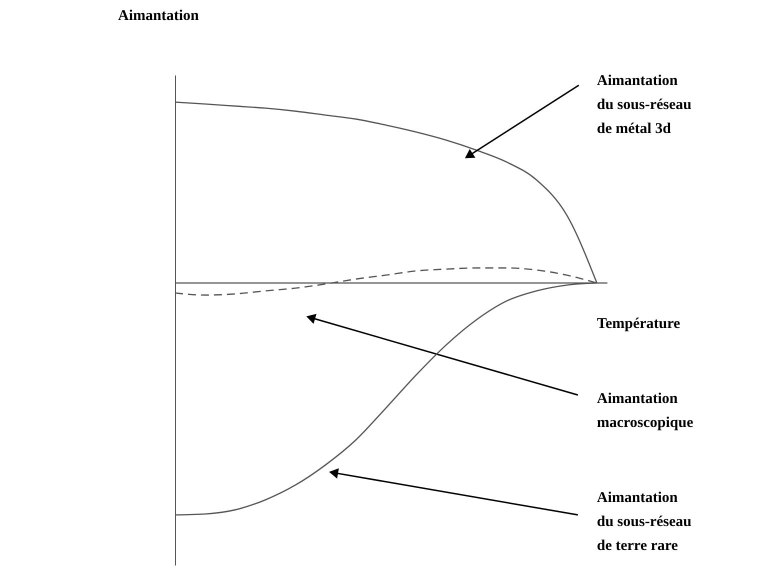  What do you see at coordinates (159, 16) in the screenshot?
I see `text: Aimantation` at bounding box center [159, 16].